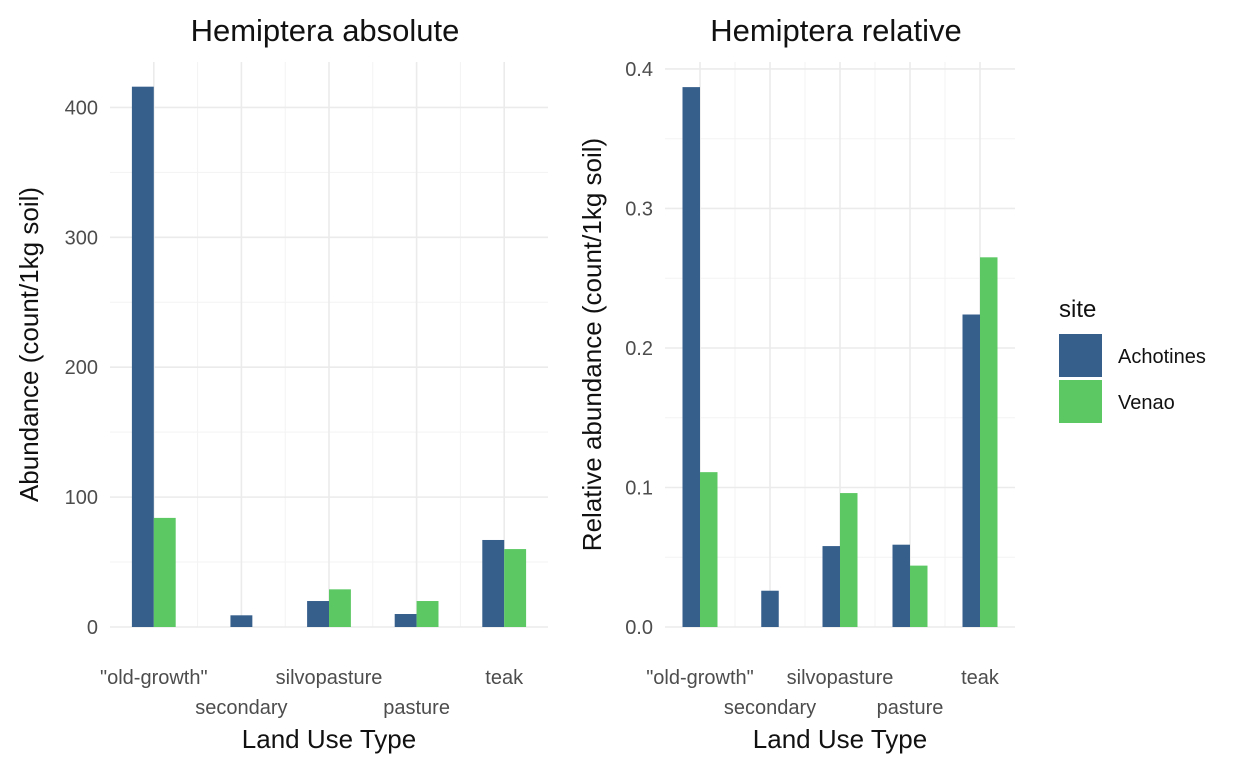 The image size is (1248, 768). What do you see at coordinates (592, 344) in the screenshot?
I see `y-axis-label: Relative abundance (count/1kg soil)` at bounding box center [592, 344].